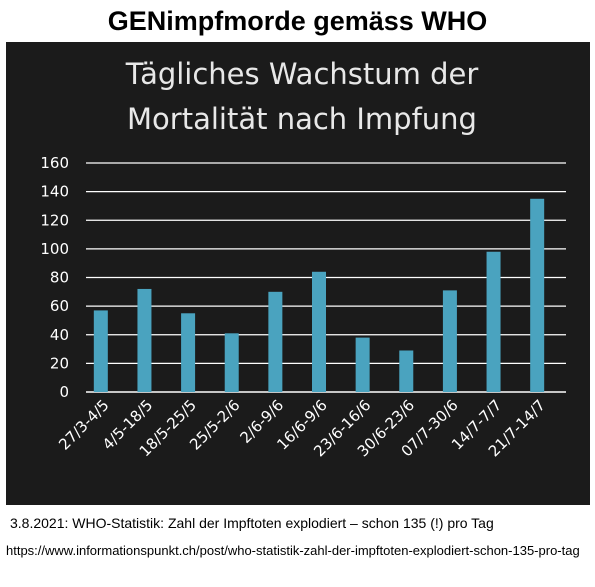 This screenshot has width=595, height=587. I want to click on y-tick-label: 100, so click(54, 249).